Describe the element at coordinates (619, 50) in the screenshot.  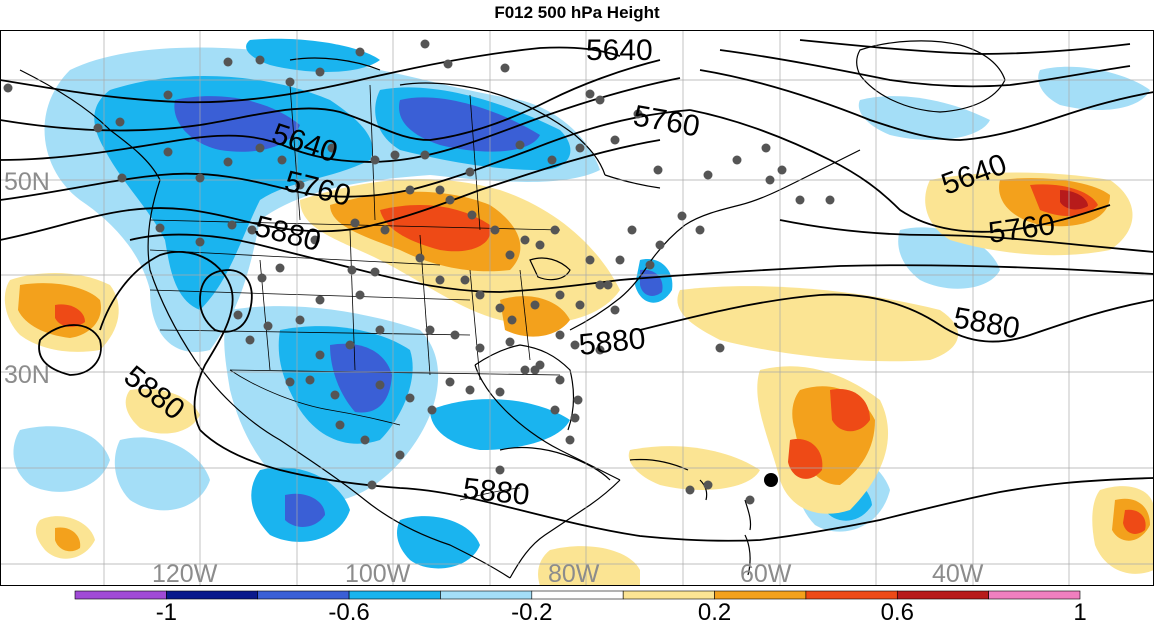
I see `contour-label-5640-atlantic-top: 5640` at that location.